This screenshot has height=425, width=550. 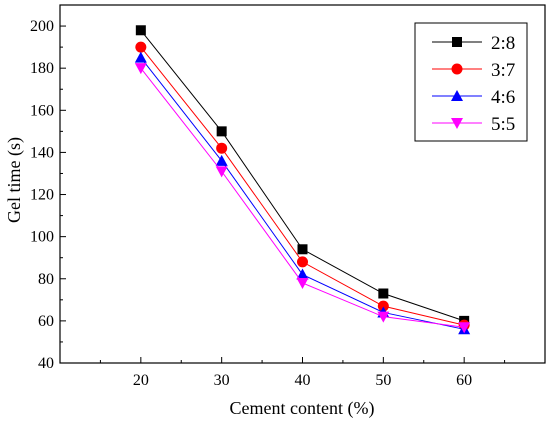 I want to click on legend-label: 3:7, so click(x=503, y=70).